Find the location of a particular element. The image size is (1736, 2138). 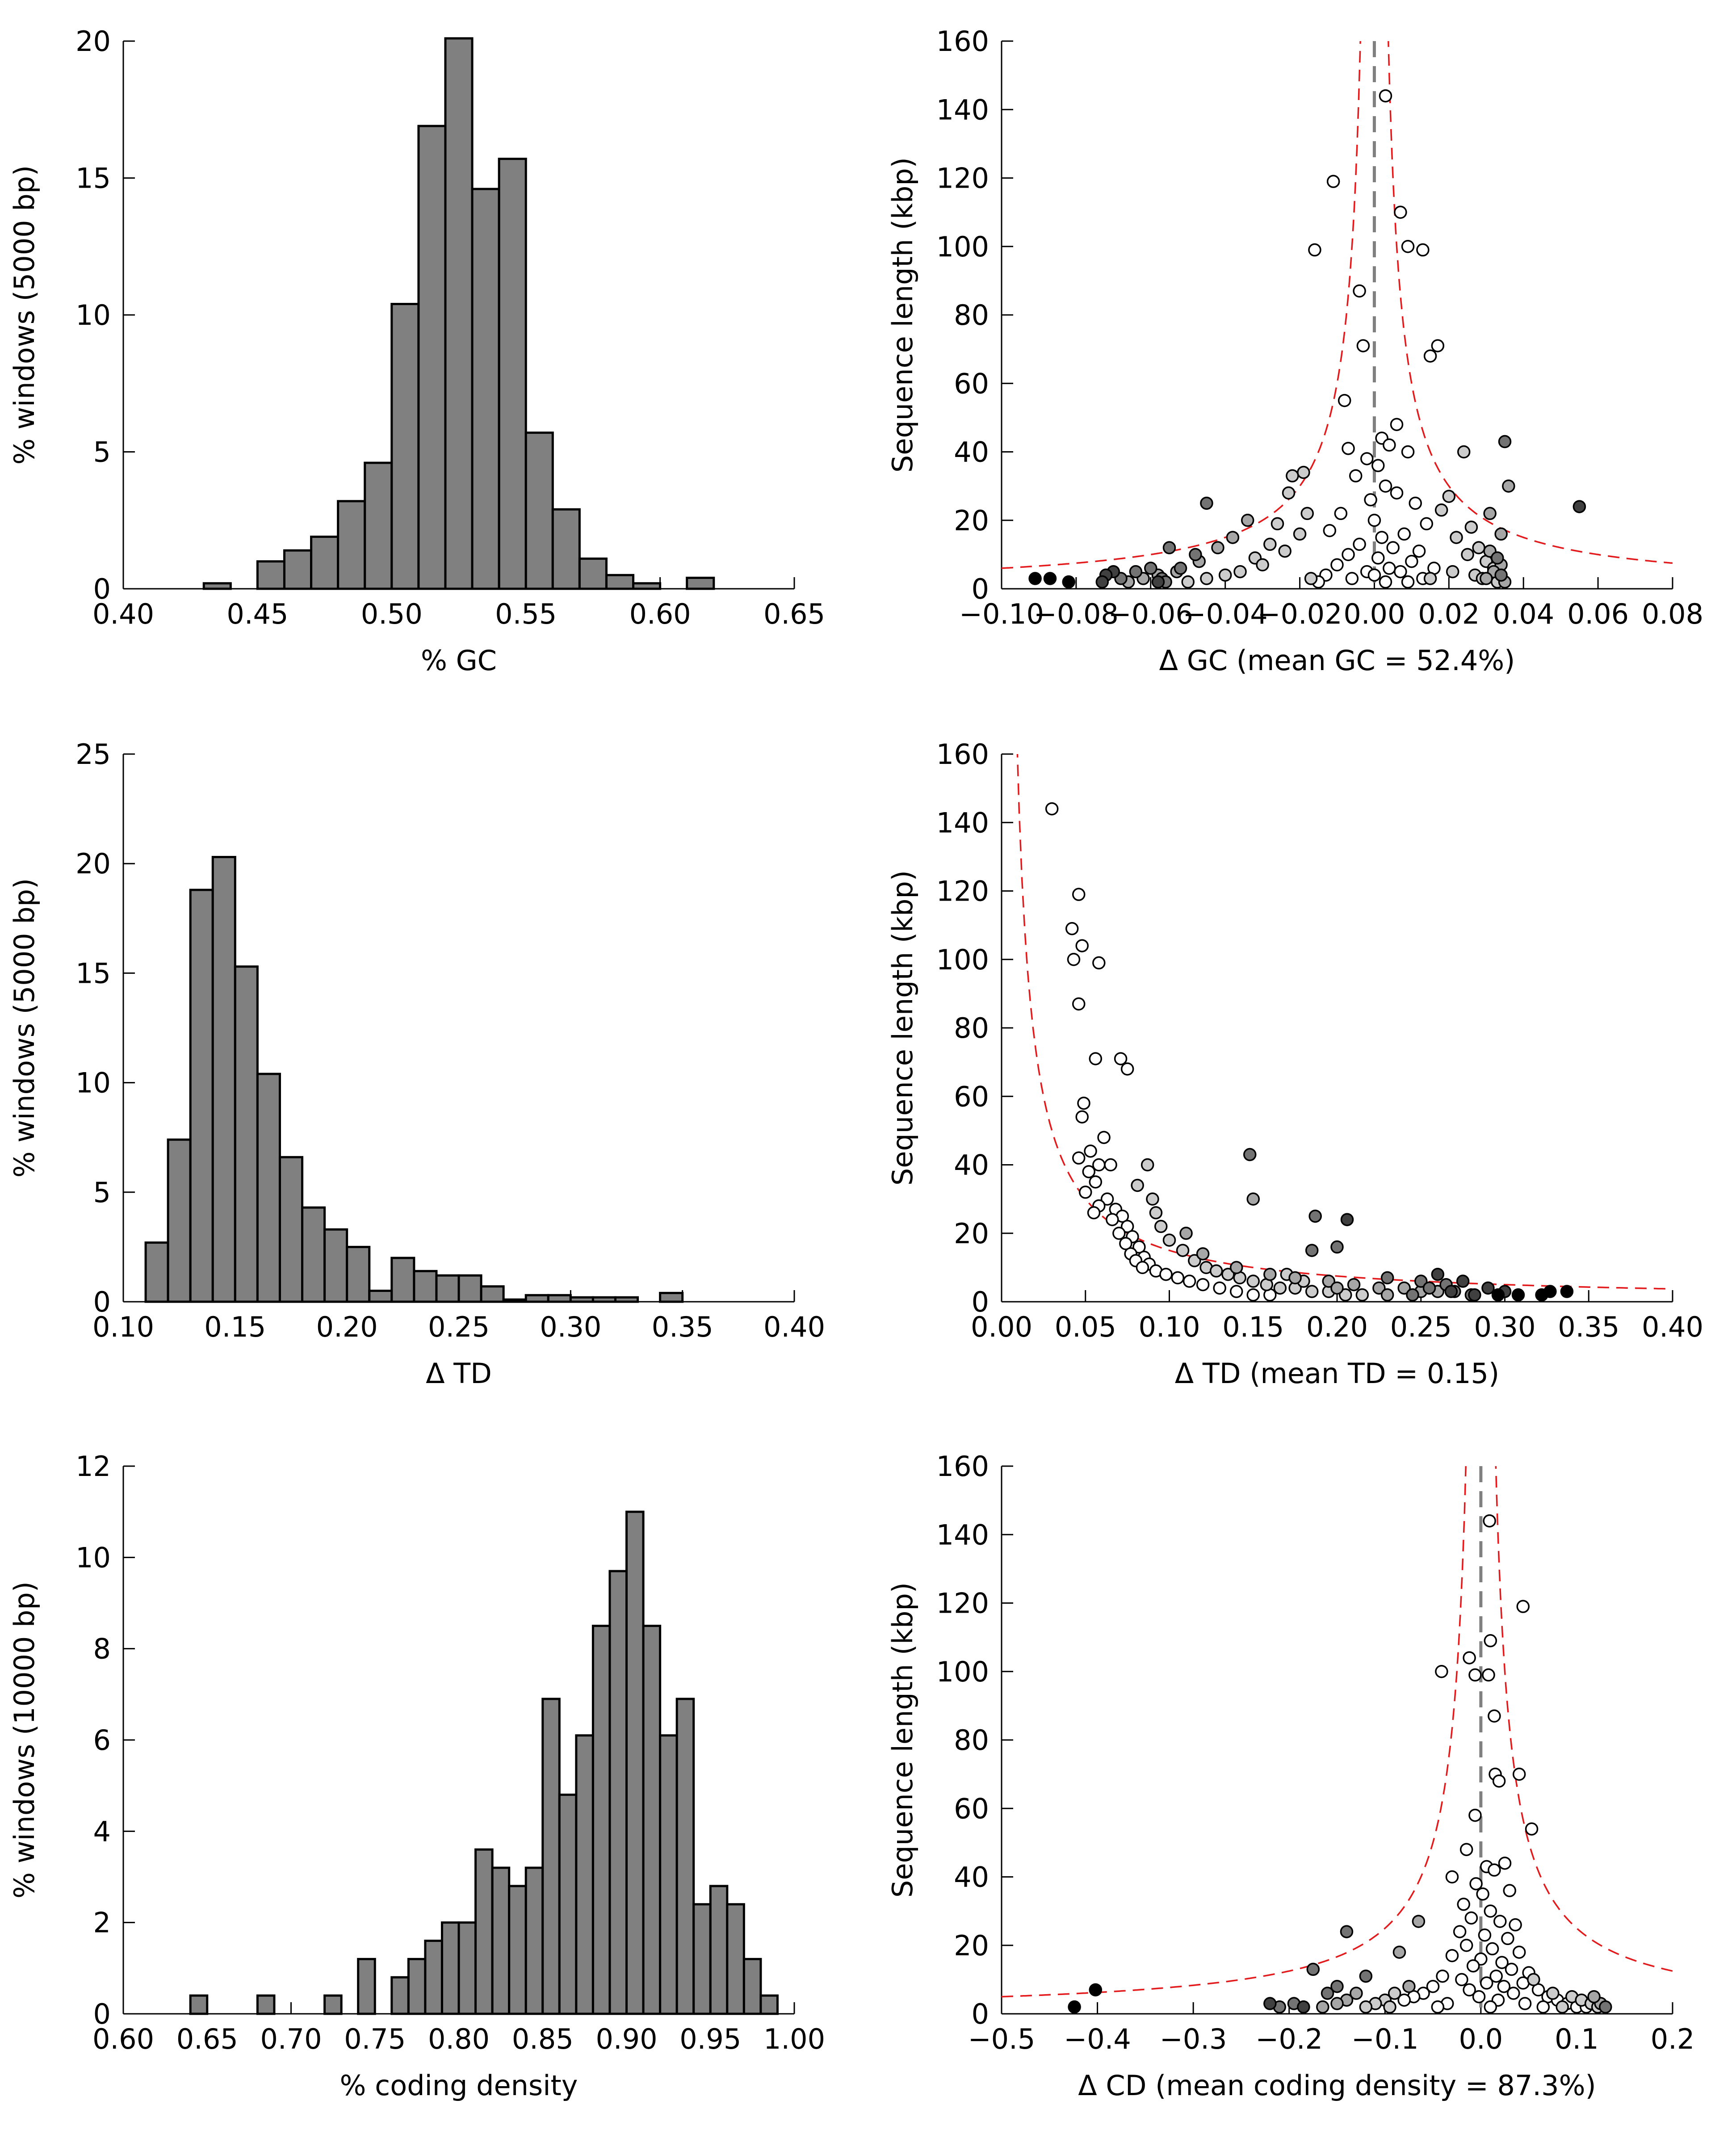

y-tick-label: 12 is located at coordinates (93, 1467).